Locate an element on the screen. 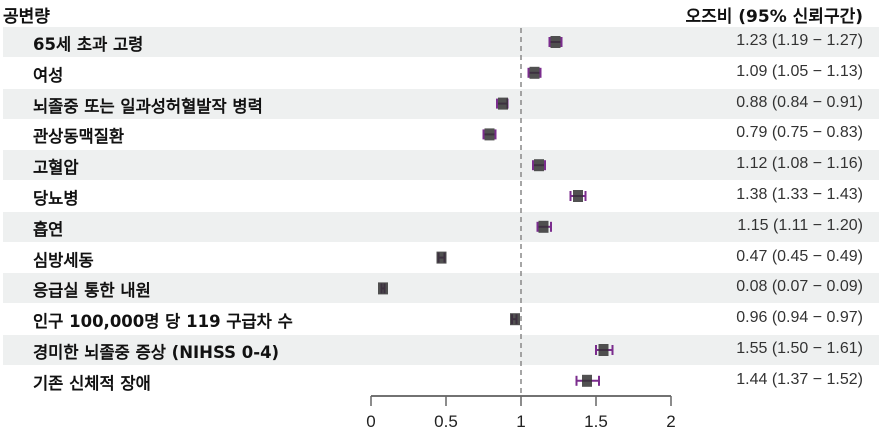 This screenshot has height=433, width=883. x-tick-label: 0.5 is located at coordinates (446, 421).